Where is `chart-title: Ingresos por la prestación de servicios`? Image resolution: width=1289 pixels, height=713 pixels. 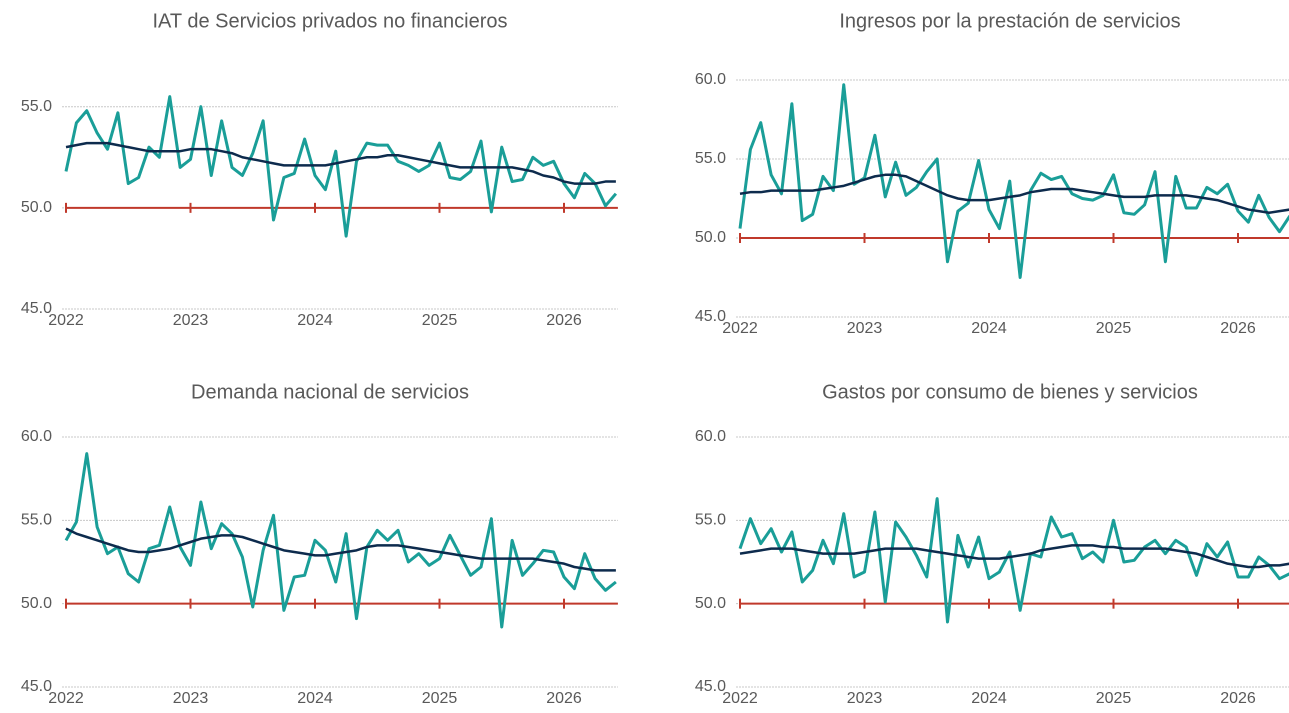
chart-title: Ingresos por la prestación de servicios is located at coordinates (1009, 21).